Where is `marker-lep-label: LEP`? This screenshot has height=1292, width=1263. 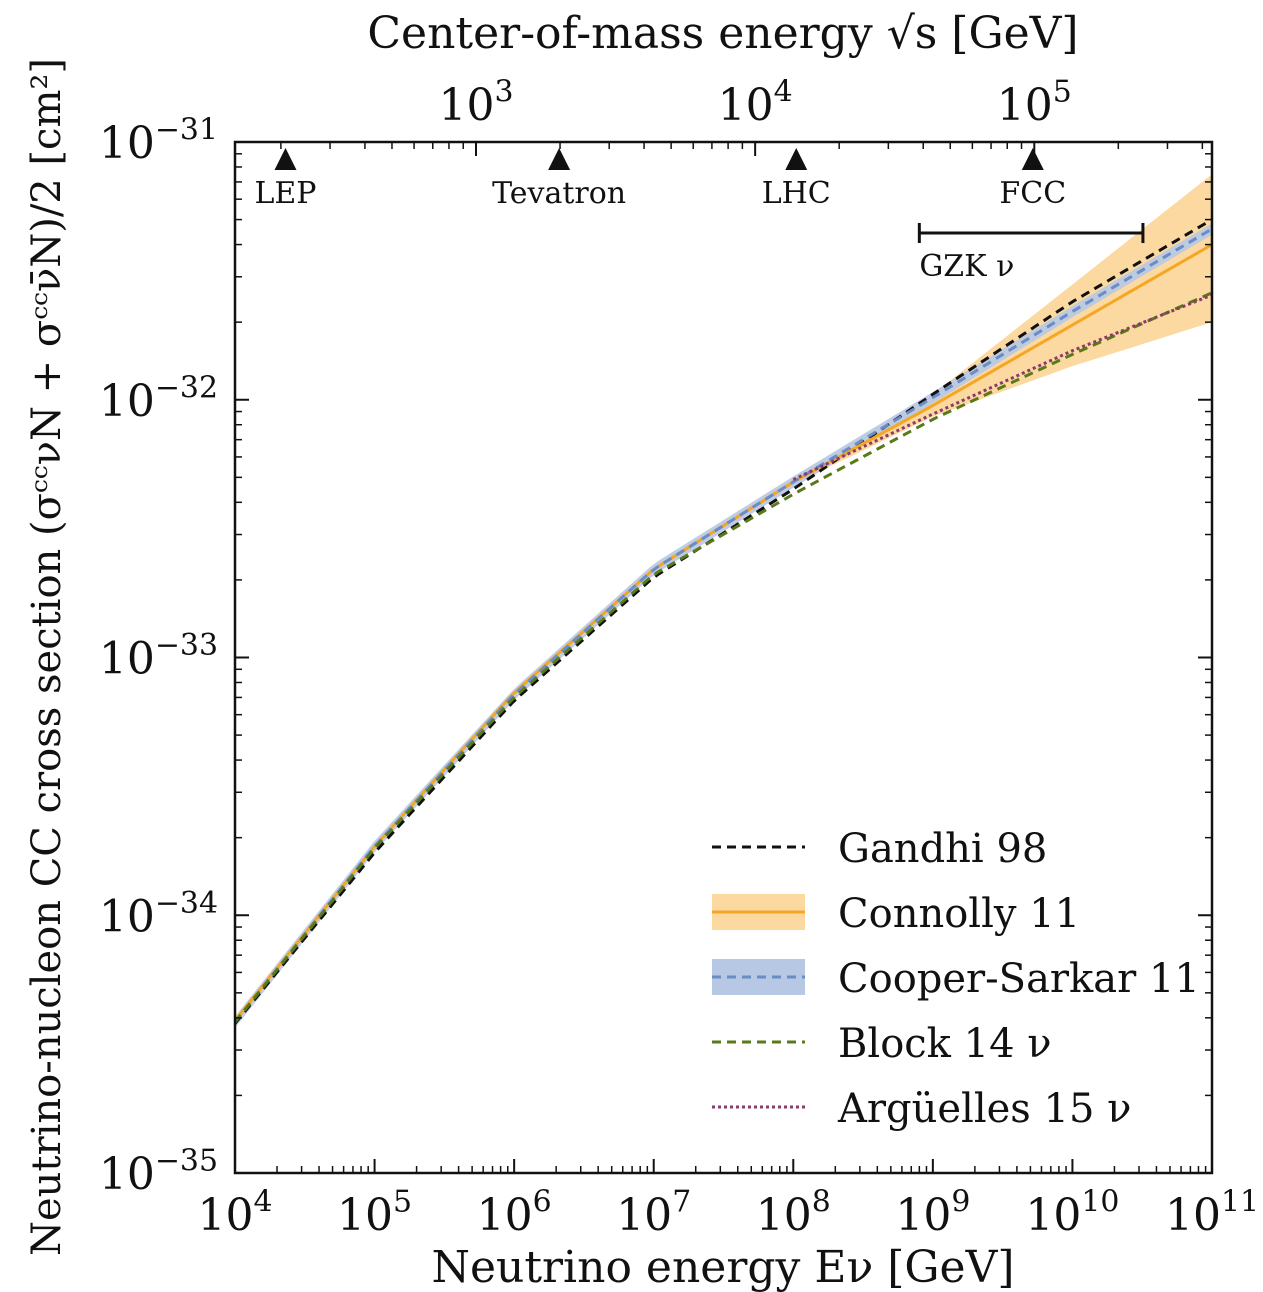
marker-lep-label: LEP is located at coordinates (285, 193).